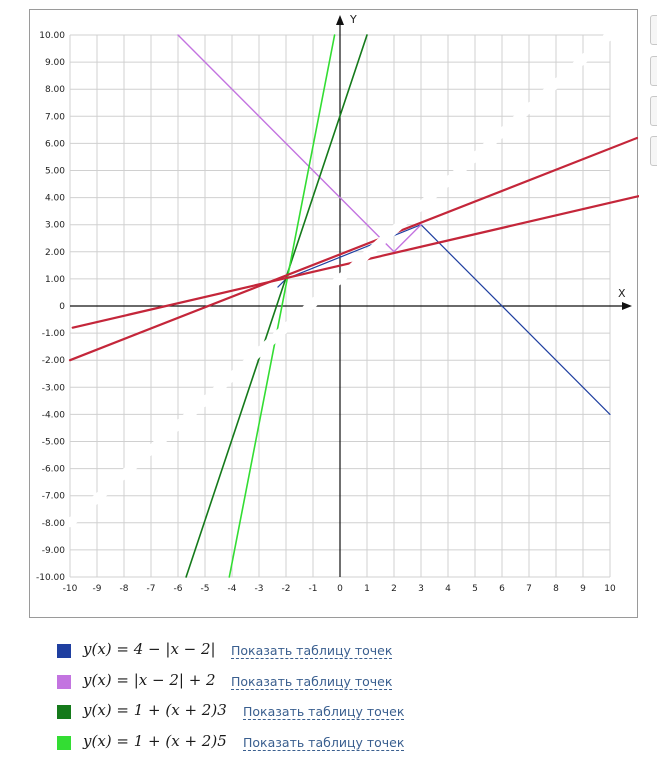 The width and height of the screenshot is (657, 762). Describe the element at coordinates (178, 589) in the screenshot. I see `x-tick-label: -6` at that location.